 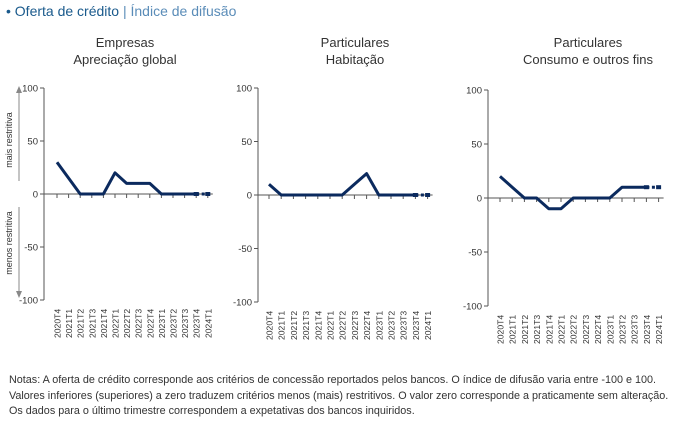 I want to click on chart-subtitle: Consumo e outros fins, so click(x=588, y=59).